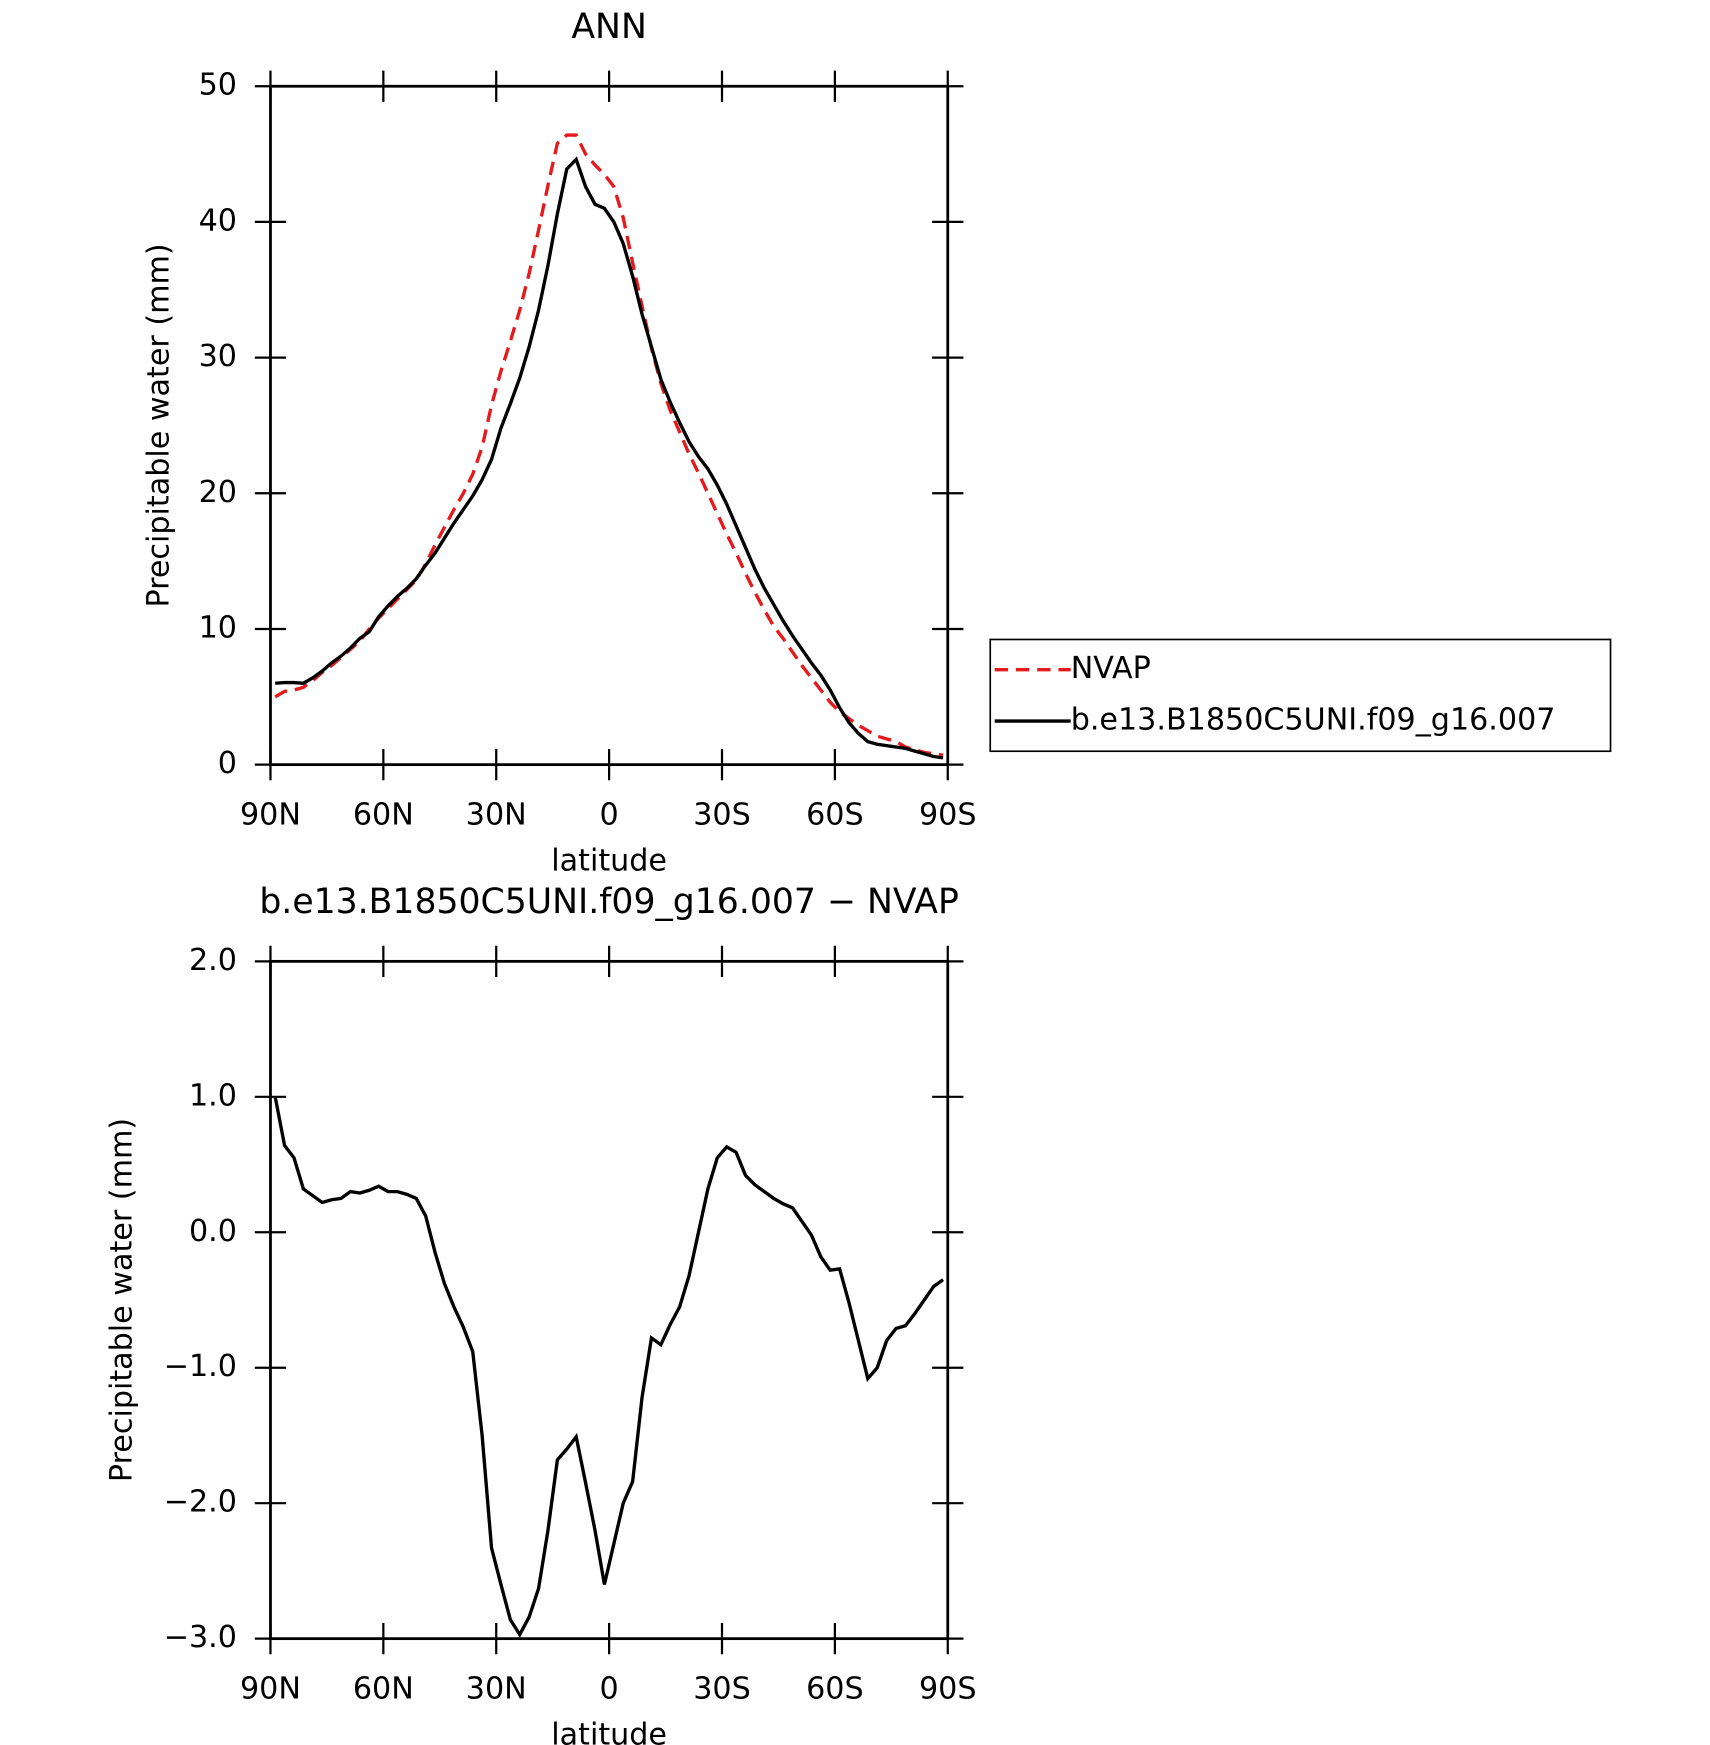 Image resolution: width=1710 pixels, height=1745 pixels. What do you see at coordinates (609, 902) in the screenshot?
I see `chart-title: b.e13.B1850C5UNI.f09_g16.007 − NVAP` at bounding box center [609, 902].